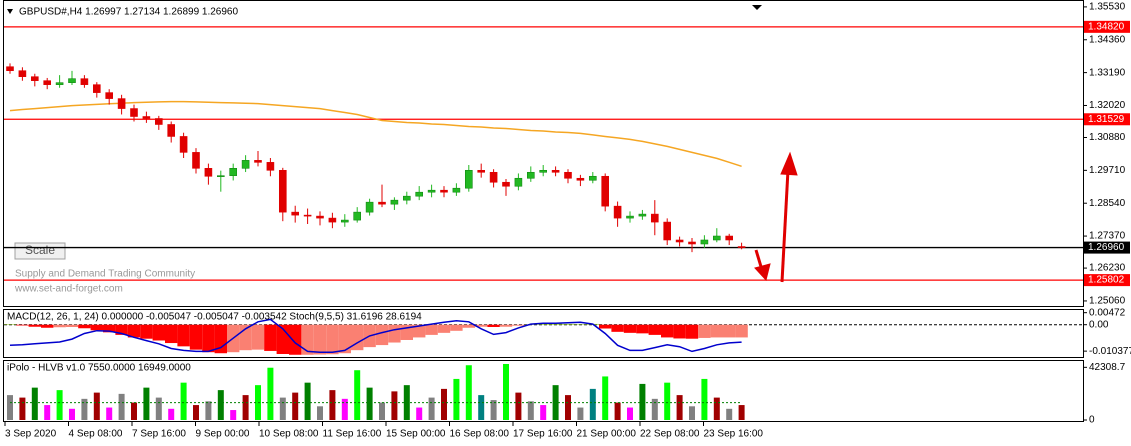 Image resolution: width=1131 pixels, height=446 pixels. What do you see at coordinates (289, 434) in the screenshot?
I see `x-tick-label: 10 Sep 08:00` at bounding box center [289, 434].